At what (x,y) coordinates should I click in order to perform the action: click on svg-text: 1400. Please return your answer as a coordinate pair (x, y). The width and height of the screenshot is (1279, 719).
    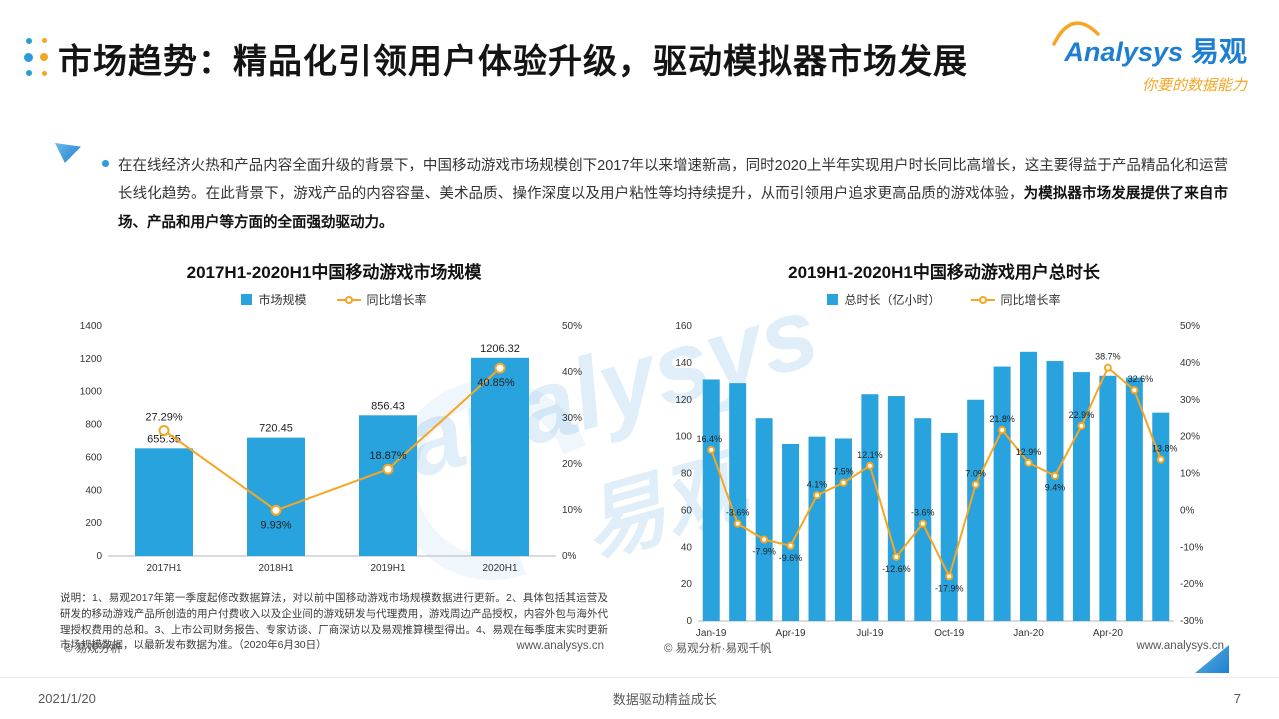
    Looking at the image, I should click on (91, 326).